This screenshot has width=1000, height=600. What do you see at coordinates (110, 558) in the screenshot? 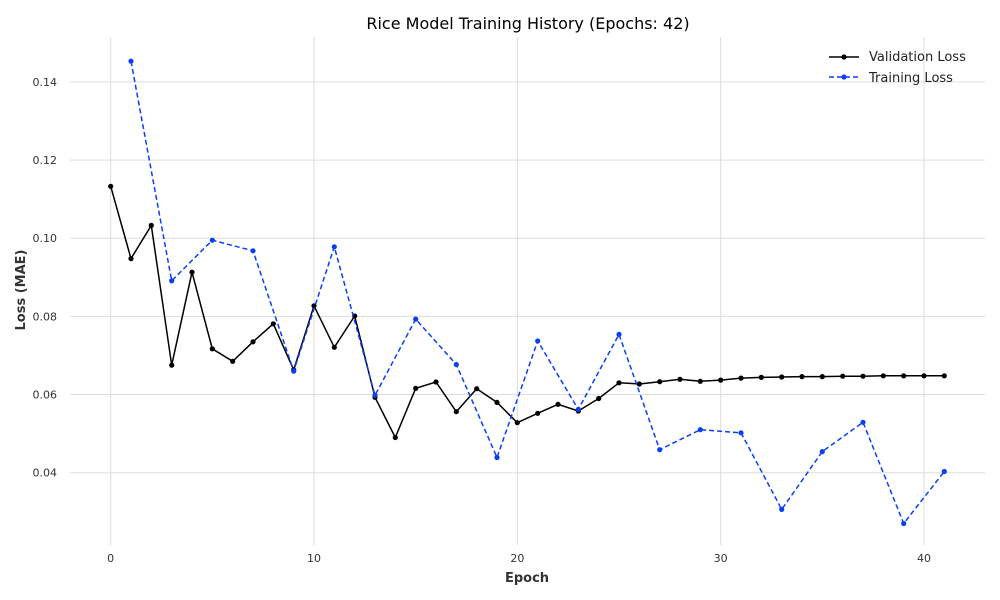
I see `x-tick-label: 0` at bounding box center [110, 558].